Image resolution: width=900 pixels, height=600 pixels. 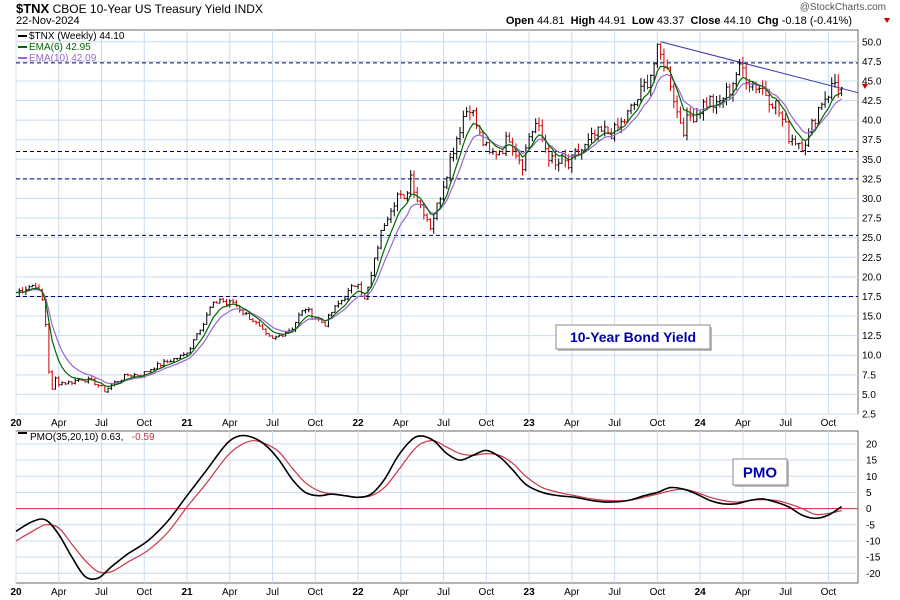 I want to click on price-y-tick-label: 35.0, so click(x=872, y=160).